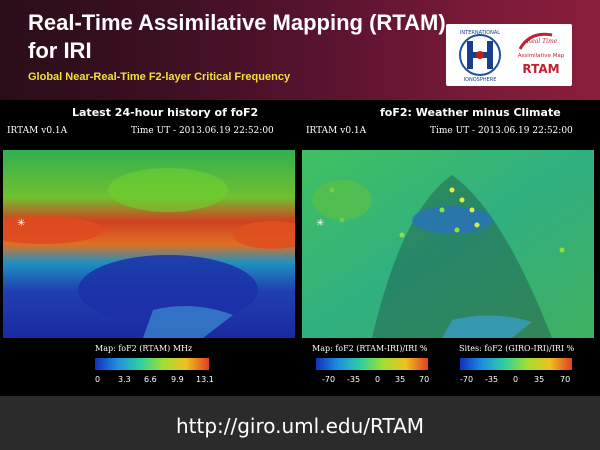 The height and width of the screenshot is (450, 600). I want to click on svg-text: RTAM, so click(540, 69).